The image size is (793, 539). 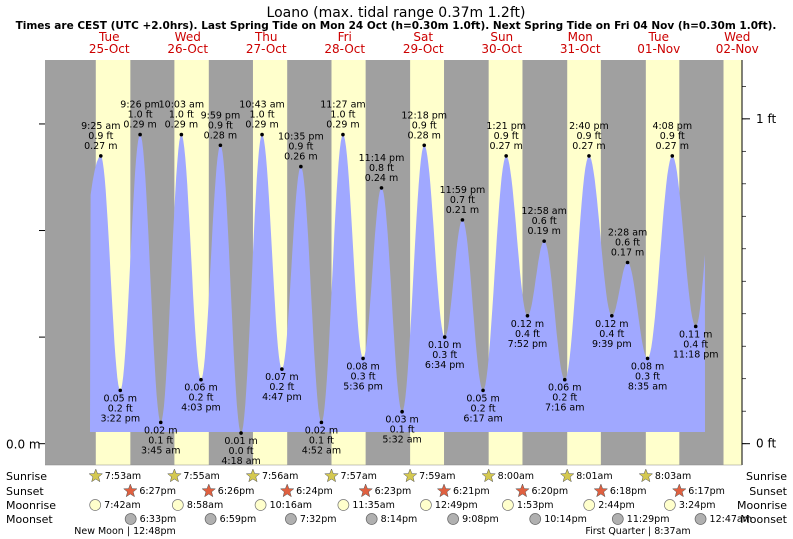 What do you see at coordinates (697, 505) in the screenshot?
I see `moonrise-time: 3:24pm` at bounding box center [697, 505].